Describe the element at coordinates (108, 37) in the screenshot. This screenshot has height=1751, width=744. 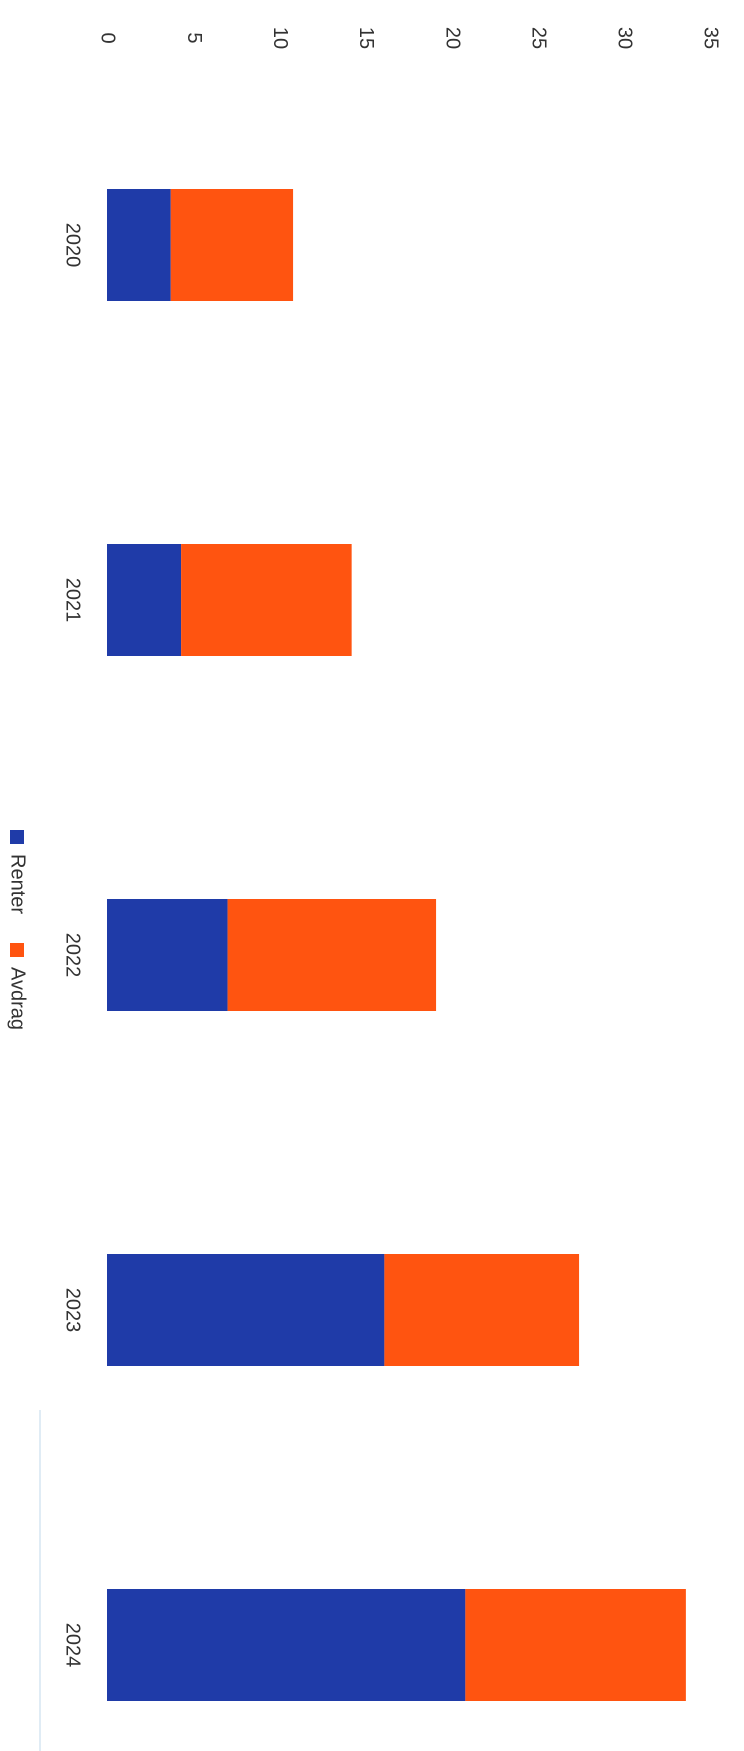
I see `value-tick-label: 0` at that location.